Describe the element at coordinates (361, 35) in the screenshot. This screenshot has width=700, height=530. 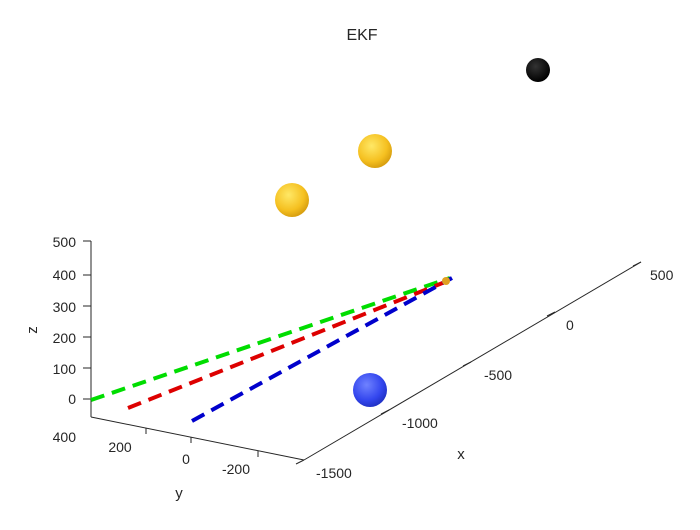
I see `chart-title: EKF` at that location.